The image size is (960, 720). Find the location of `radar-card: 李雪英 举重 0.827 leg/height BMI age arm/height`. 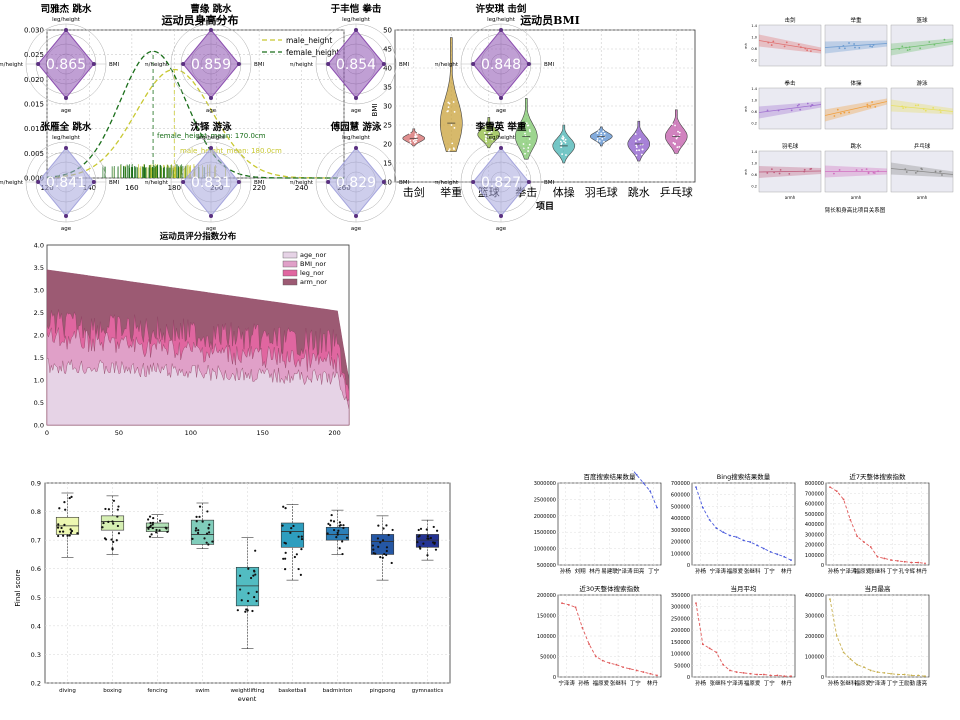

radar-card: 李雪英 举重 0.827 leg/height BMI age arm/height is located at coordinates (491, 180).